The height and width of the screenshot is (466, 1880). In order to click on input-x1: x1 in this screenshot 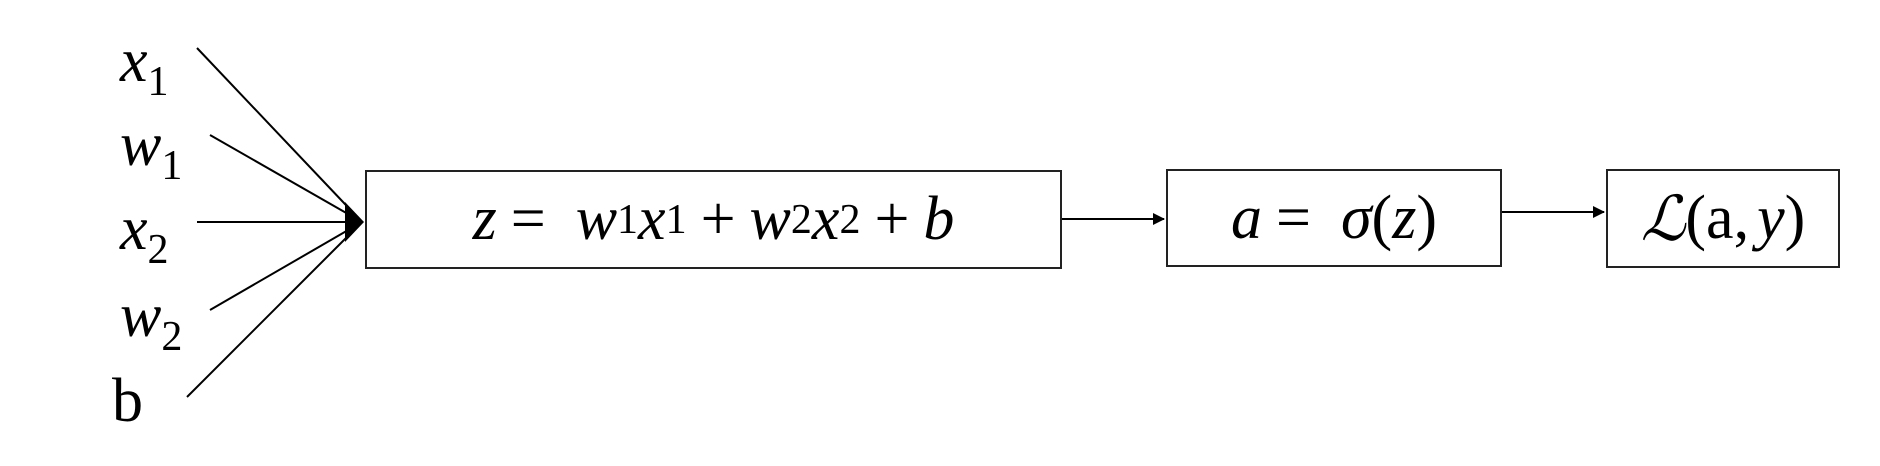, I will do `click(144, 66)`.